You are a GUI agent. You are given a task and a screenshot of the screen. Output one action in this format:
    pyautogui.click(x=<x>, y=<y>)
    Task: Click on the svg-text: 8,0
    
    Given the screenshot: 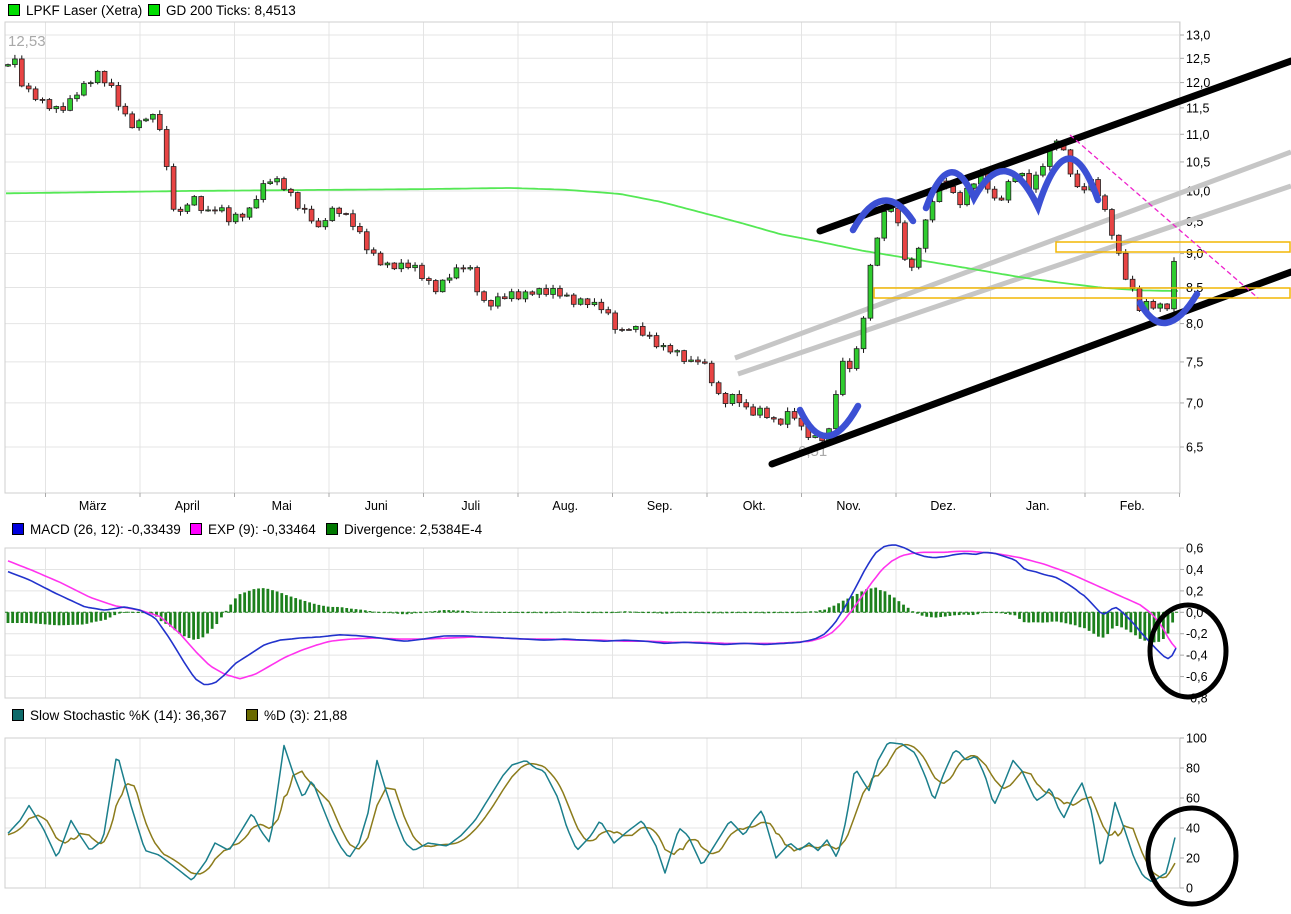 What is the action you would take?
    pyautogui.click(x=1194, y=324)
    